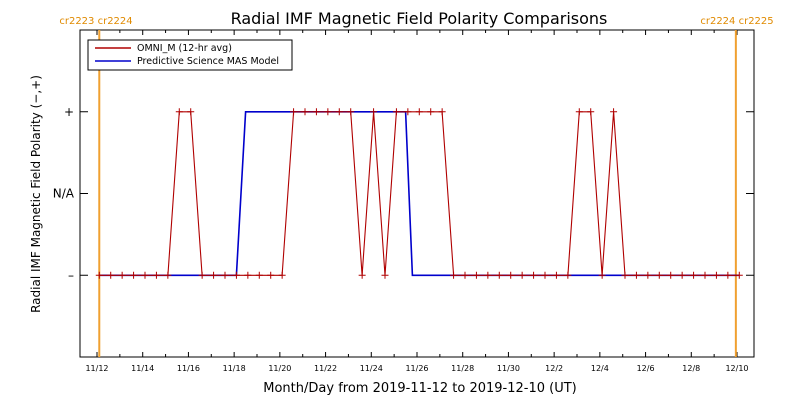  Describe the element at coordinates (279, 368) in the screenshot. I see `x-tick-label: 11/20` at that location.